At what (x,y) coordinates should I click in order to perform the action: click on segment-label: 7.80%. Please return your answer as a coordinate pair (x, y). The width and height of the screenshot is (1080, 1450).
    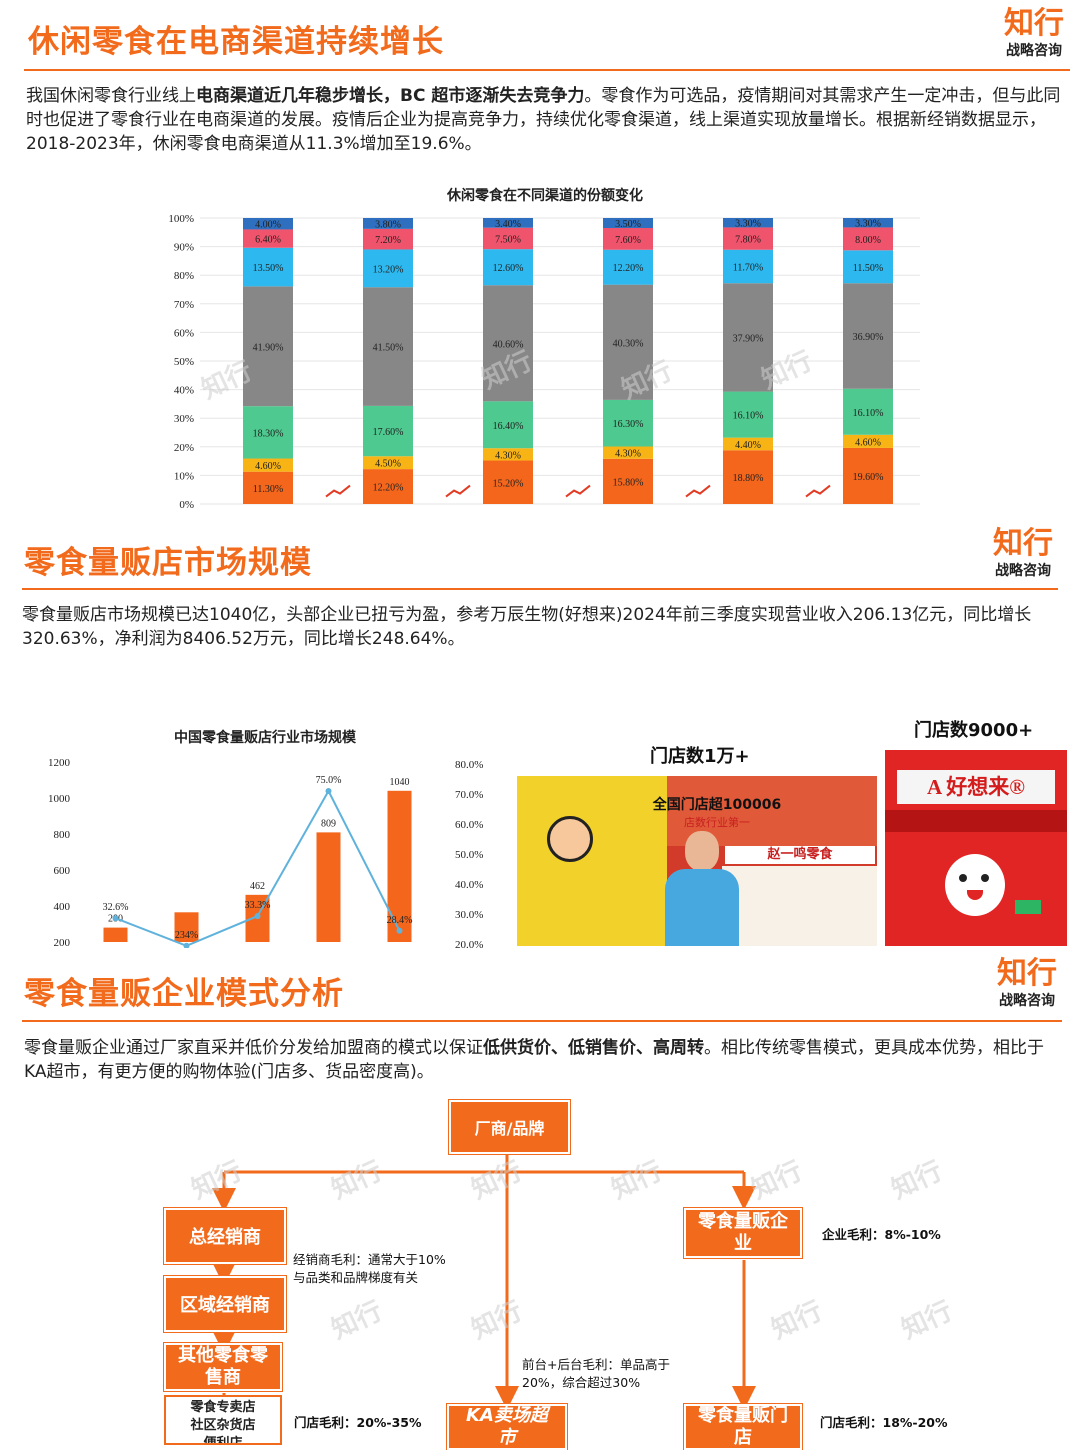
    Looking at the image, I should click on (748, 240).